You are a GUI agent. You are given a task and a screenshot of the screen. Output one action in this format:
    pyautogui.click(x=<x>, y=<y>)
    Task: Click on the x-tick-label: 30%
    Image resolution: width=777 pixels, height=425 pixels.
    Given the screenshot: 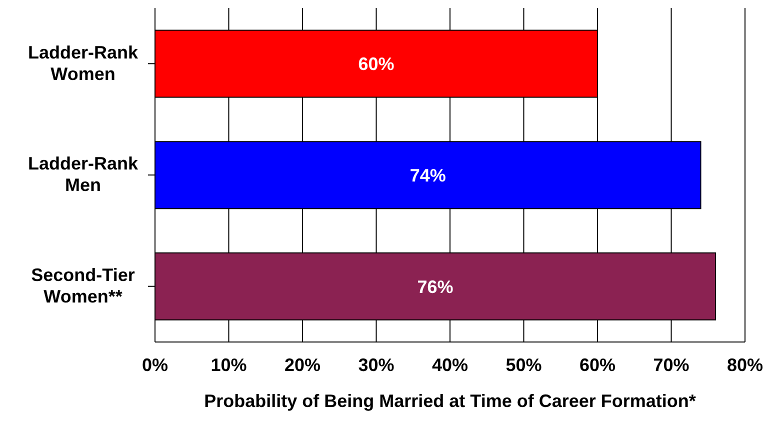 What is the action you would take?
    pyautogui.click(x=376, y=364)
    